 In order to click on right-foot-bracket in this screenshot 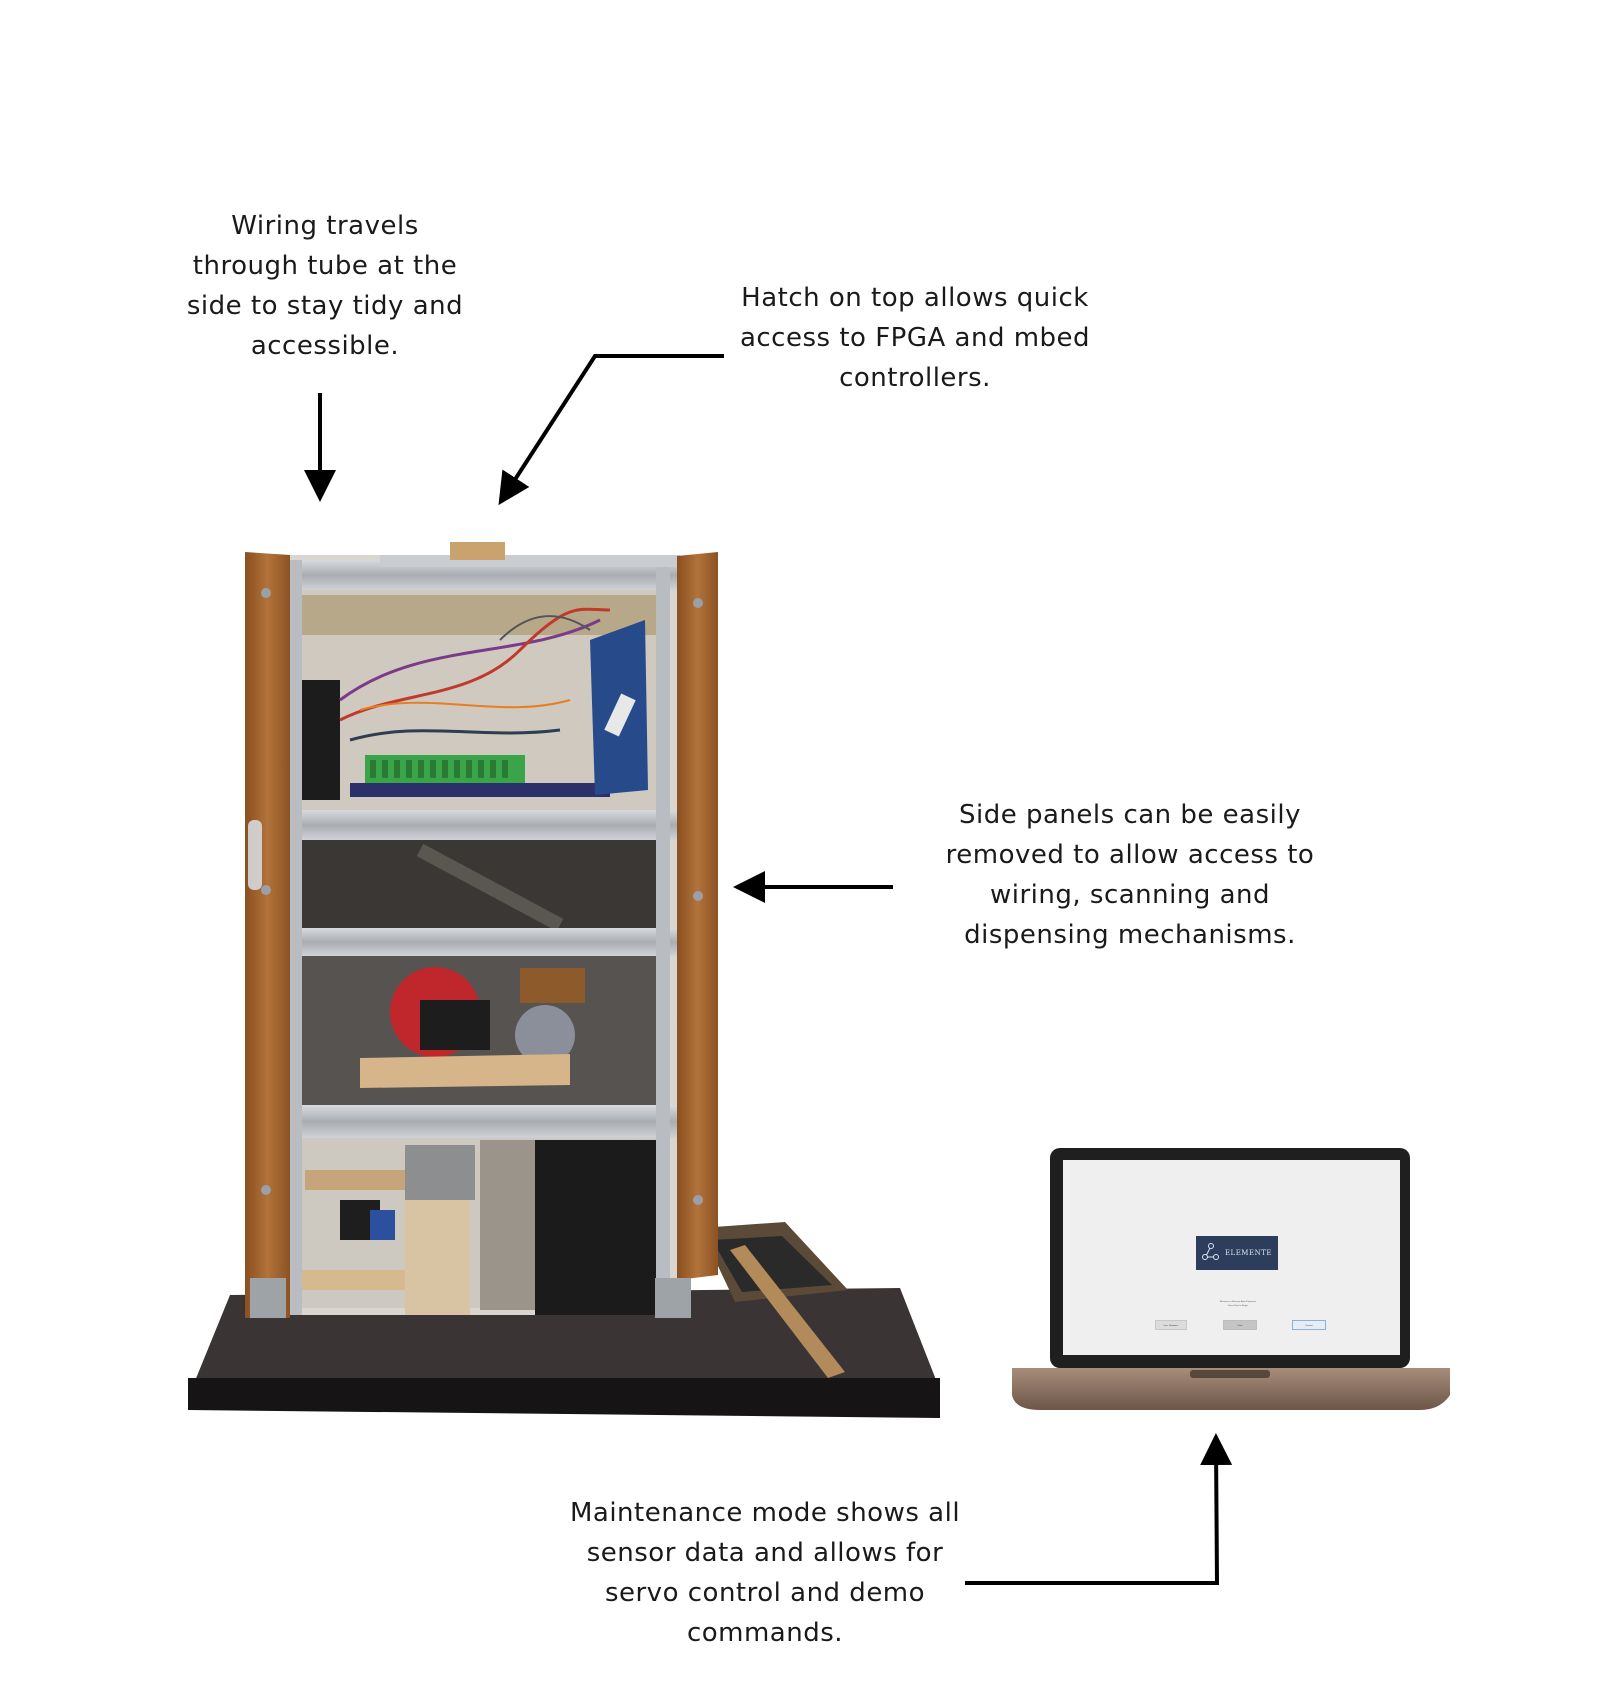, I will do `click(673, 1298)`.